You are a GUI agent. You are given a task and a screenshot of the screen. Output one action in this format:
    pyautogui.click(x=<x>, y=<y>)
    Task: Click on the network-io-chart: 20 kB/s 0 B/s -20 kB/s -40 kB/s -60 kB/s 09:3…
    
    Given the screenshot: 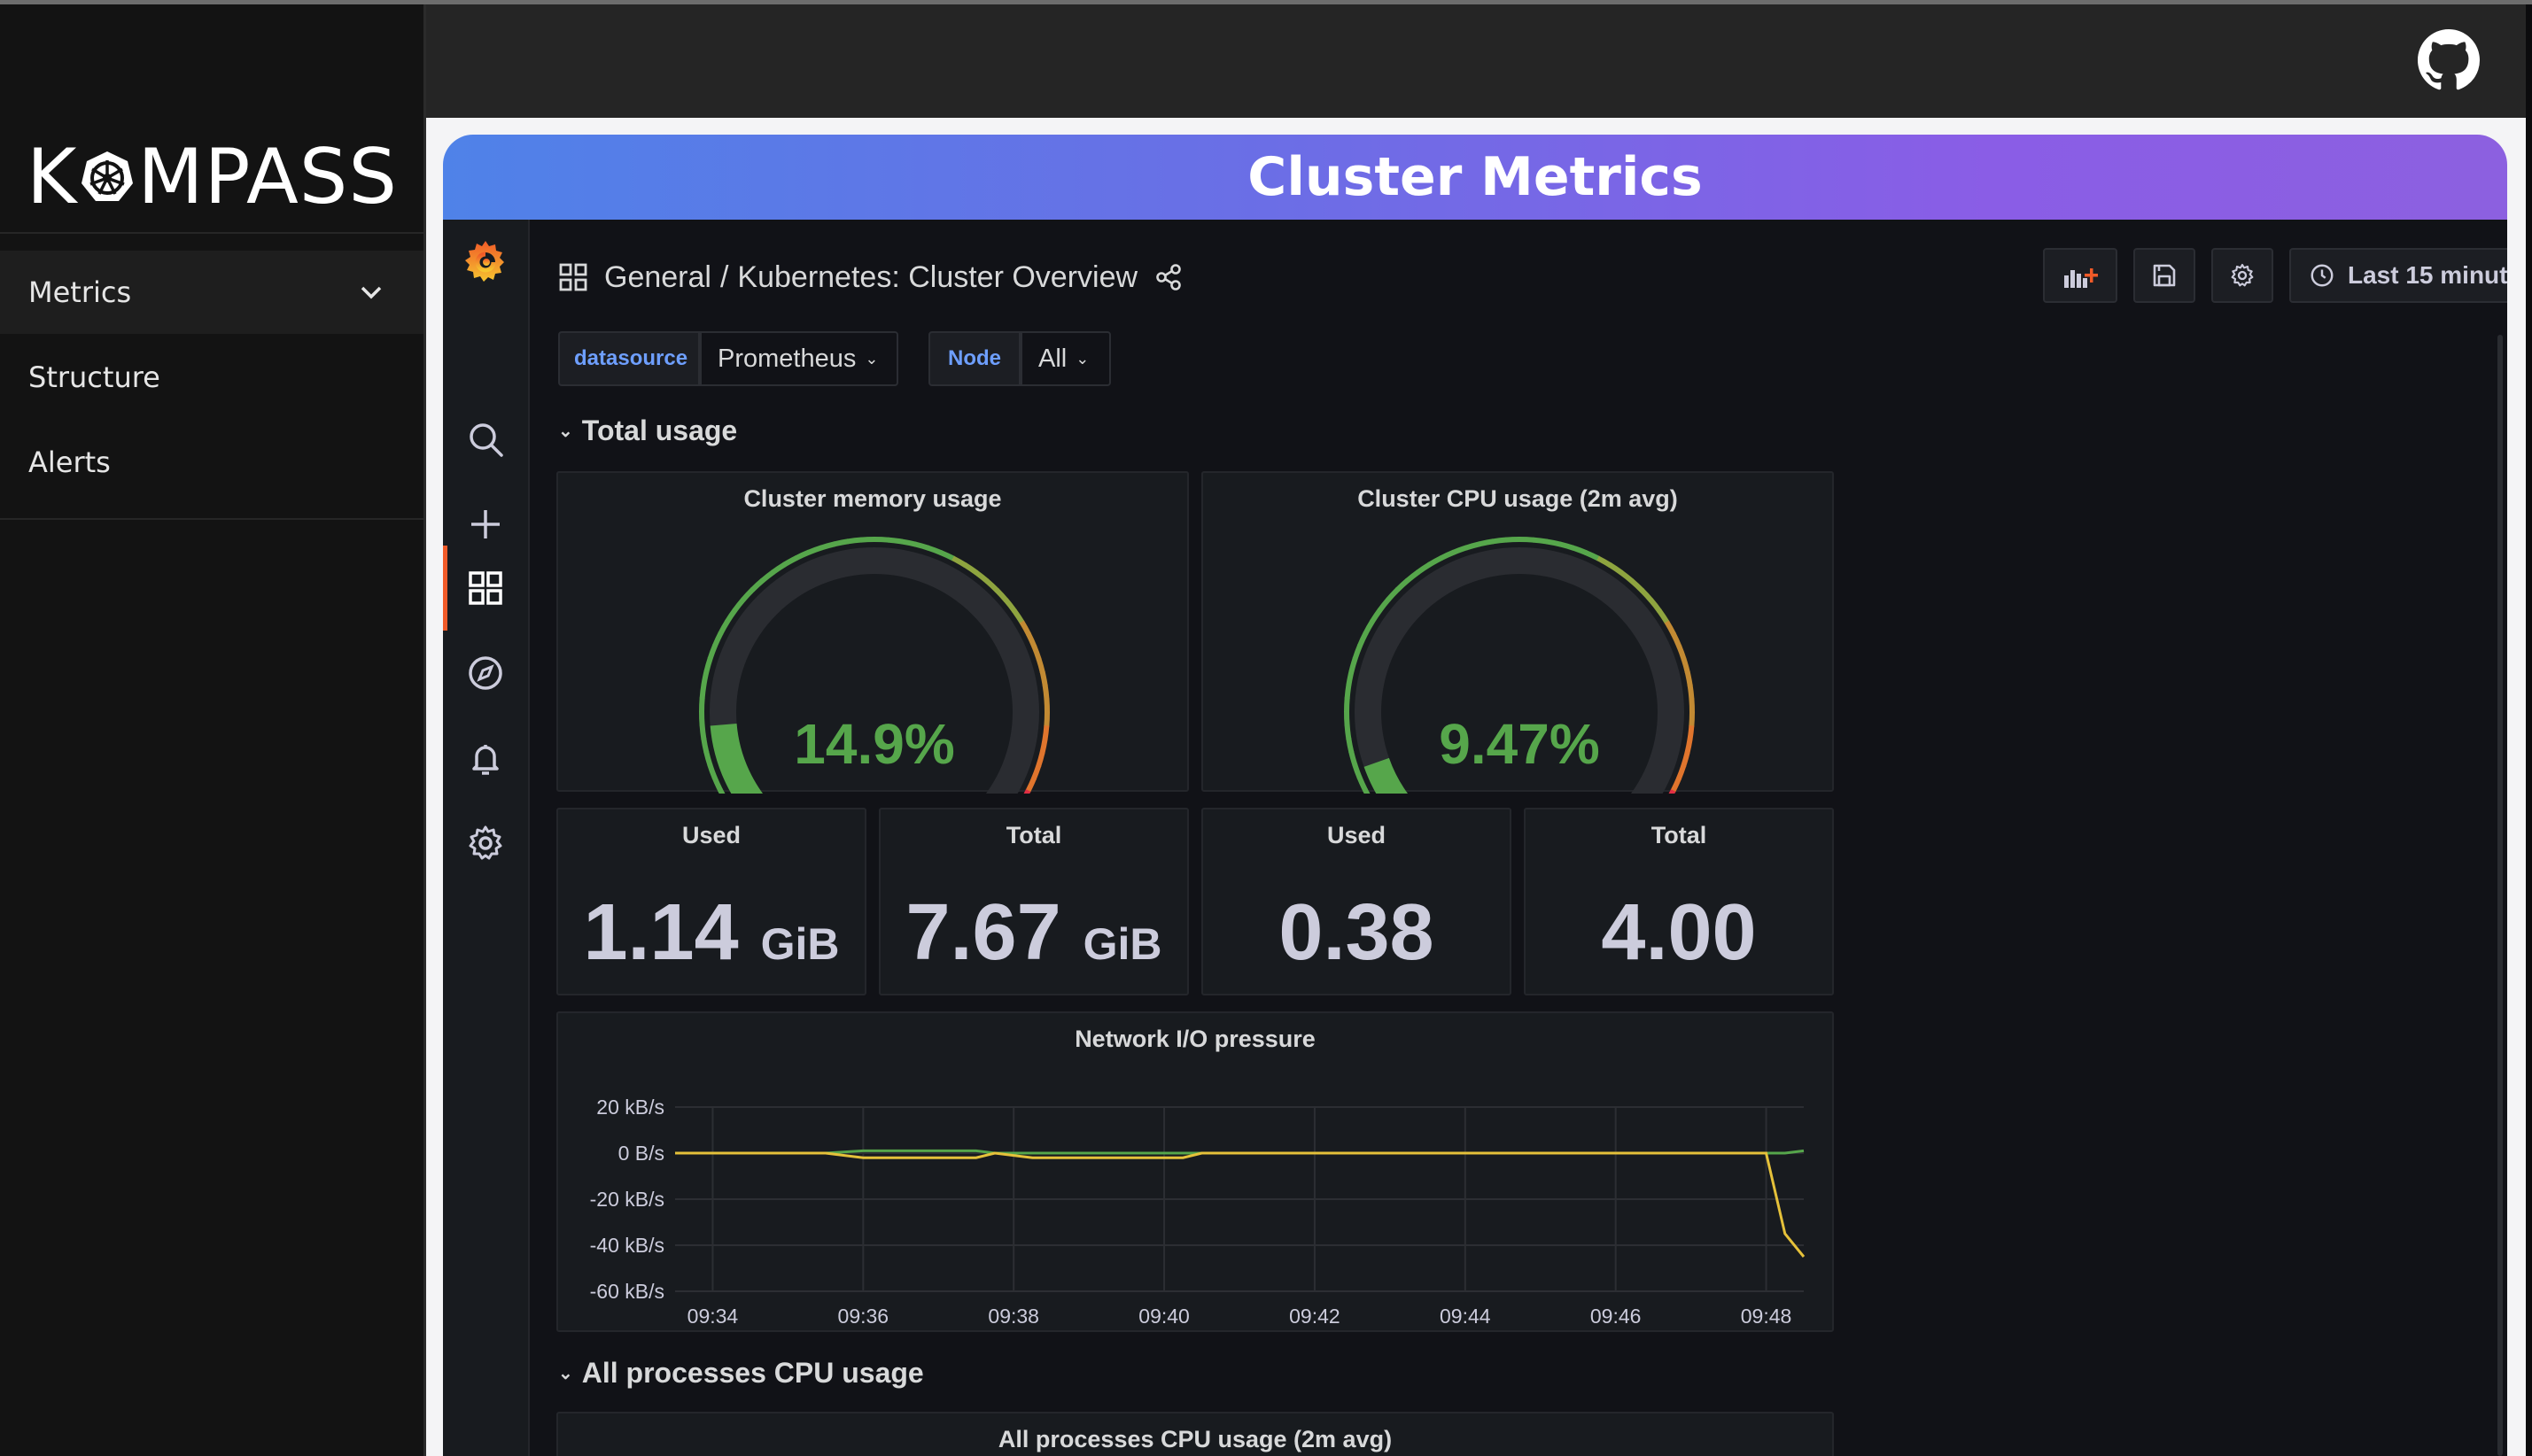 What is the action you would take?
    pyautogui.click(x=1198, y=1212)
    